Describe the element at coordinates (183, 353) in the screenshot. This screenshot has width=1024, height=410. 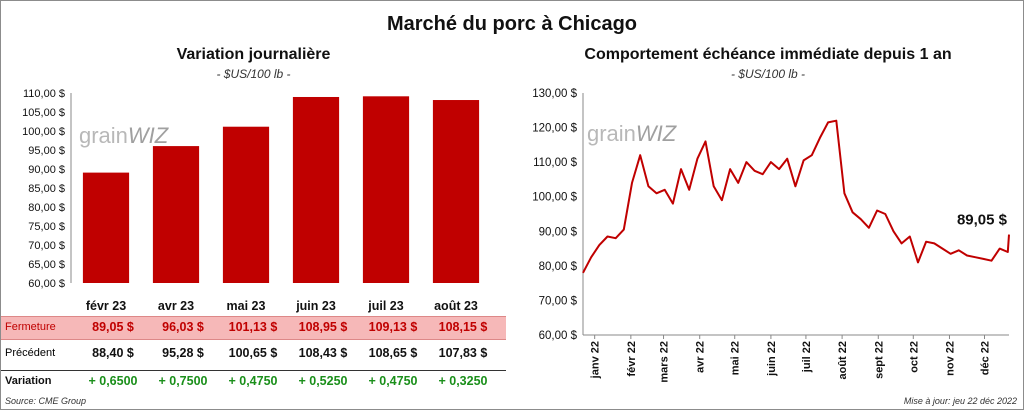
I see `precedent-cell: 95,28 $` at that location.